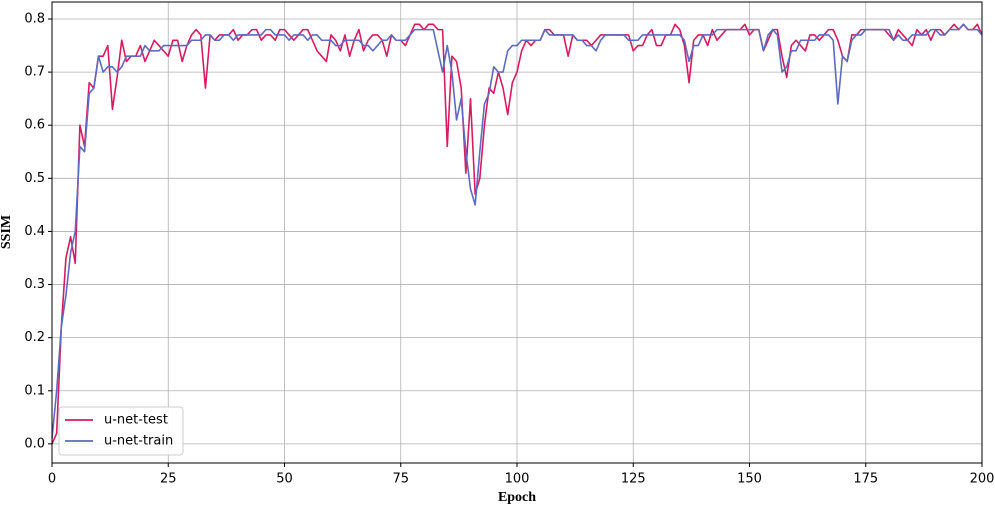  I want to click on y-tick-label: 0.2, so click(34, 337).